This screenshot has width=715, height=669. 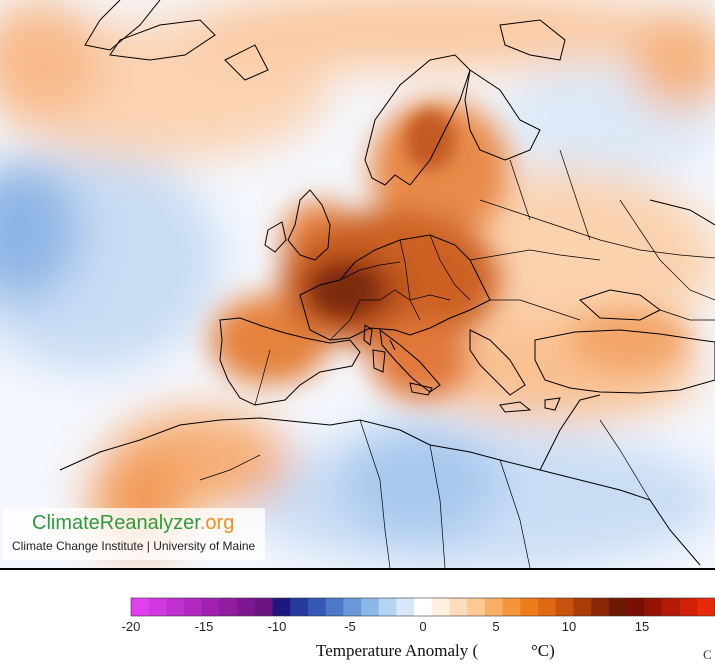 I want to click on scale-tick-label: 15, so click(x=642, y=626).